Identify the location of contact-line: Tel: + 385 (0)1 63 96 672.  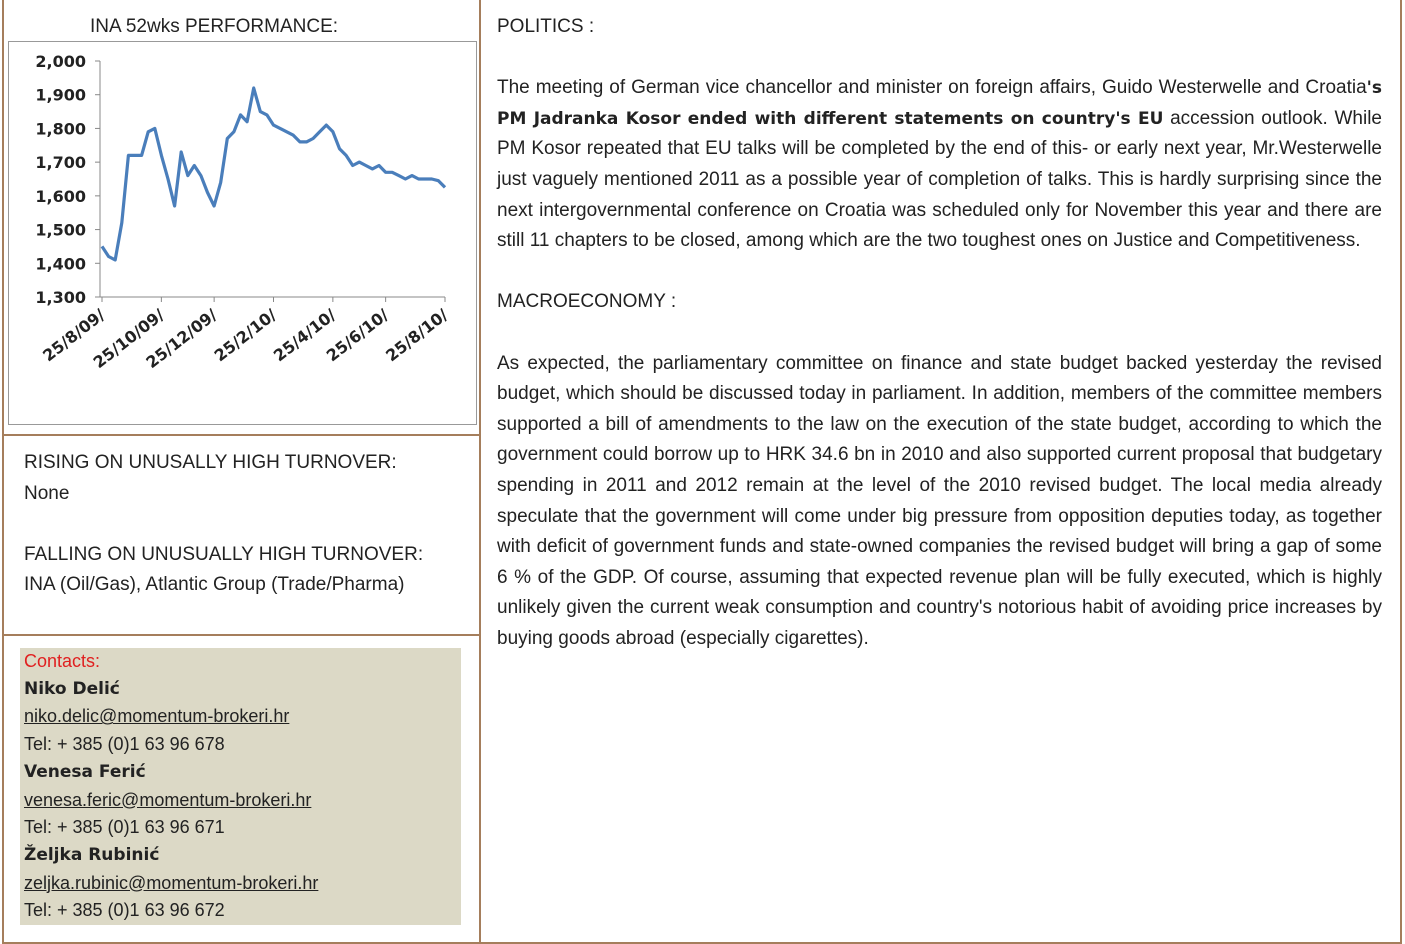
(242, 911).